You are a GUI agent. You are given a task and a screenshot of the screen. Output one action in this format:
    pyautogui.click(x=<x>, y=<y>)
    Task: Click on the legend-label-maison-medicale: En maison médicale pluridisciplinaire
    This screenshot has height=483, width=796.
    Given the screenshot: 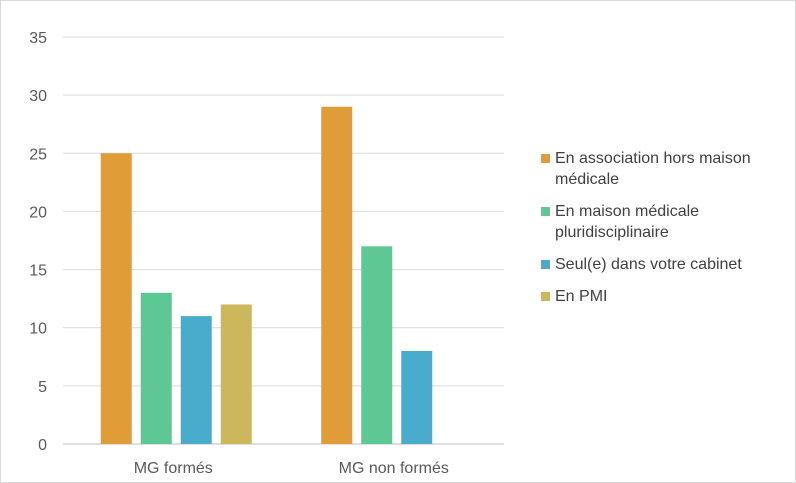 What is the action you would take?
    pyautogui.click(x=627, y=222)
    